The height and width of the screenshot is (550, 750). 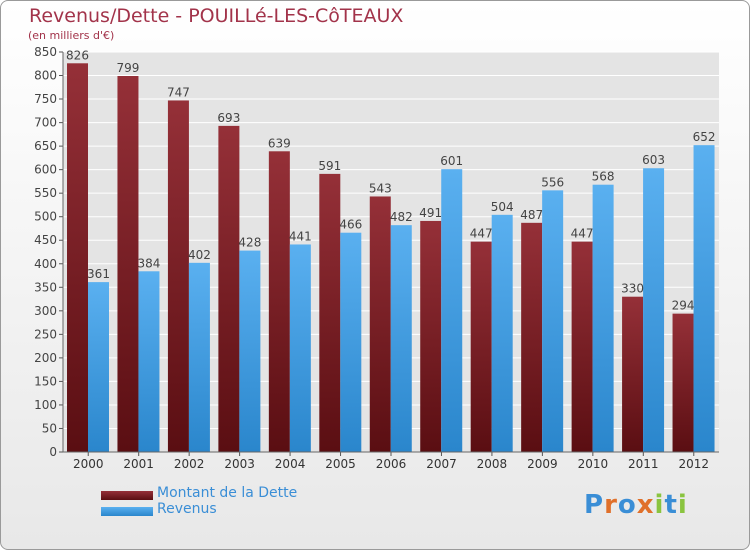 I want to click on data-label-debt-2000: 826, so click(x=77, y=55).